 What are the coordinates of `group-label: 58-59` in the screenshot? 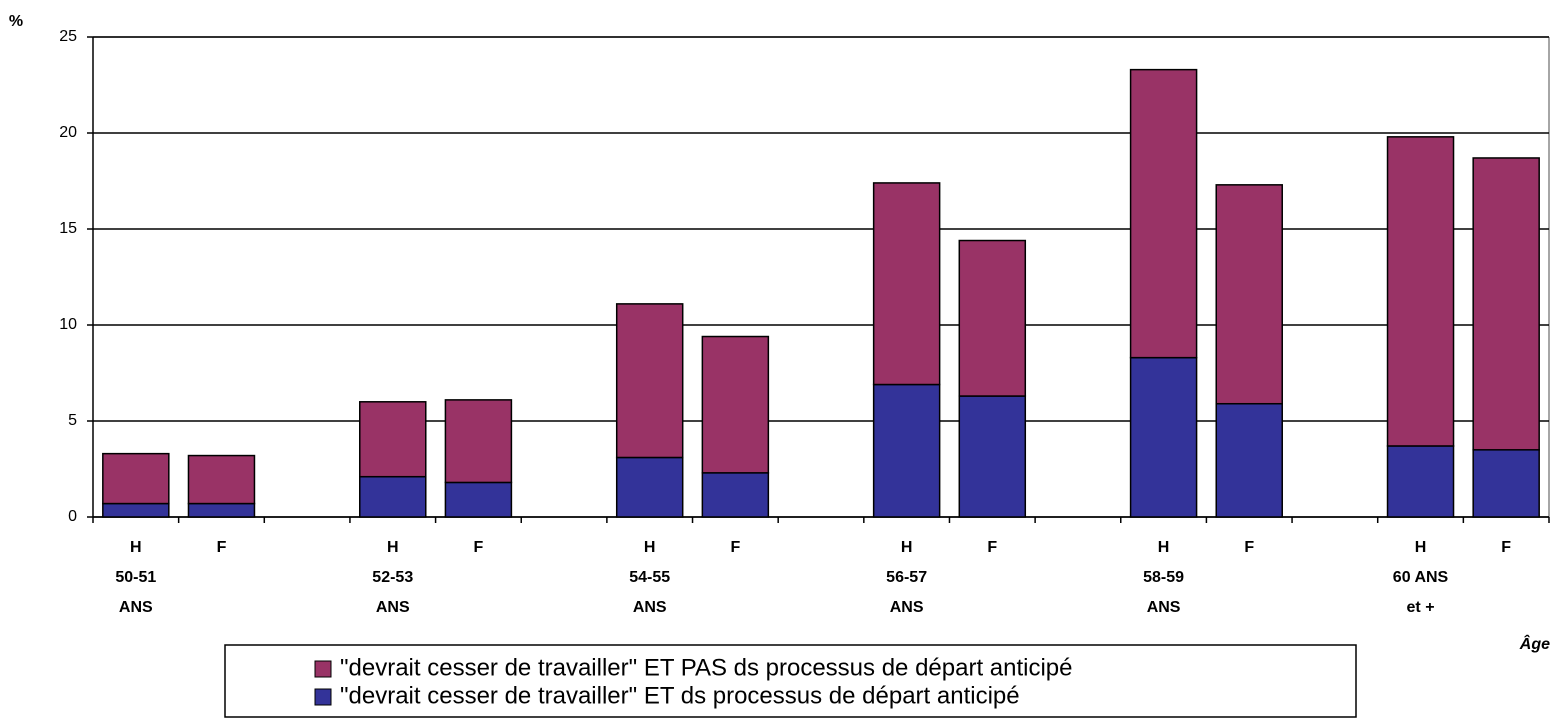 It's located at (1163, 577).